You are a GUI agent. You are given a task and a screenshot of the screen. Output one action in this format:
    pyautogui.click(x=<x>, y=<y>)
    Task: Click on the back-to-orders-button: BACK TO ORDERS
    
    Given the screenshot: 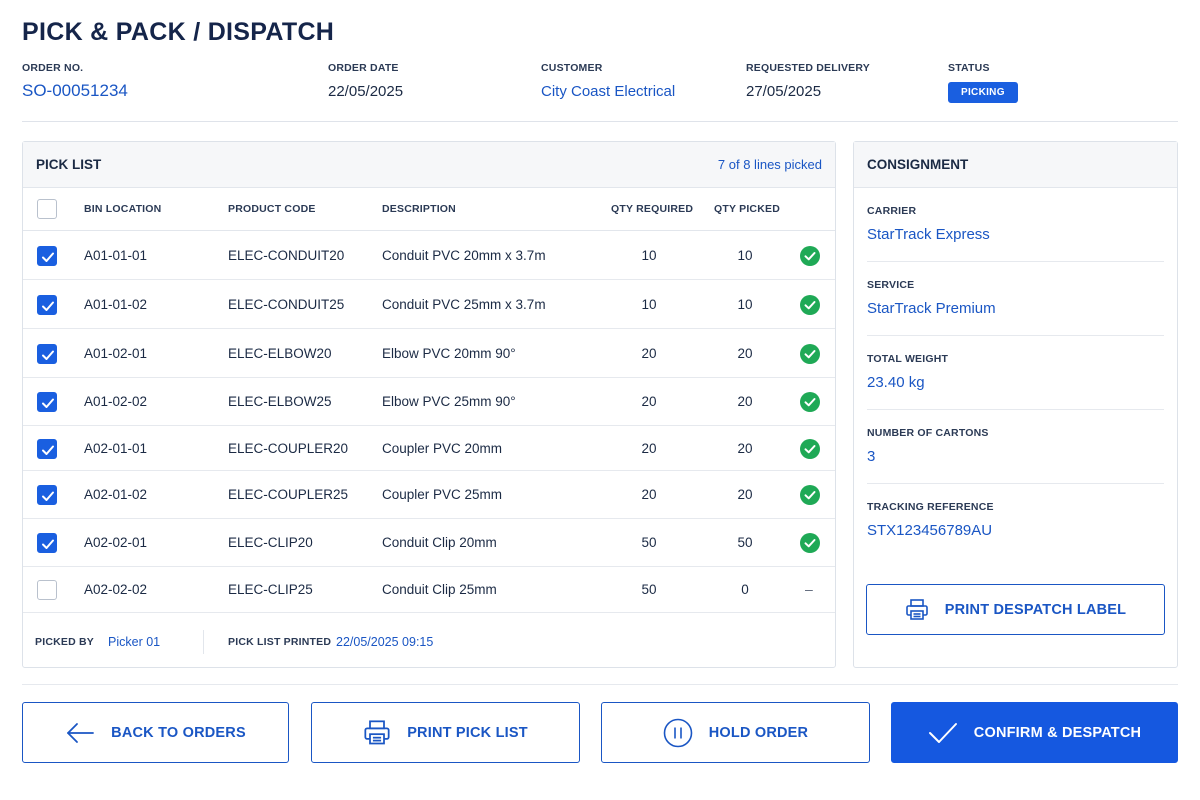 What is the action you would take?
    pyautogui.click(x=155, y=732)
    